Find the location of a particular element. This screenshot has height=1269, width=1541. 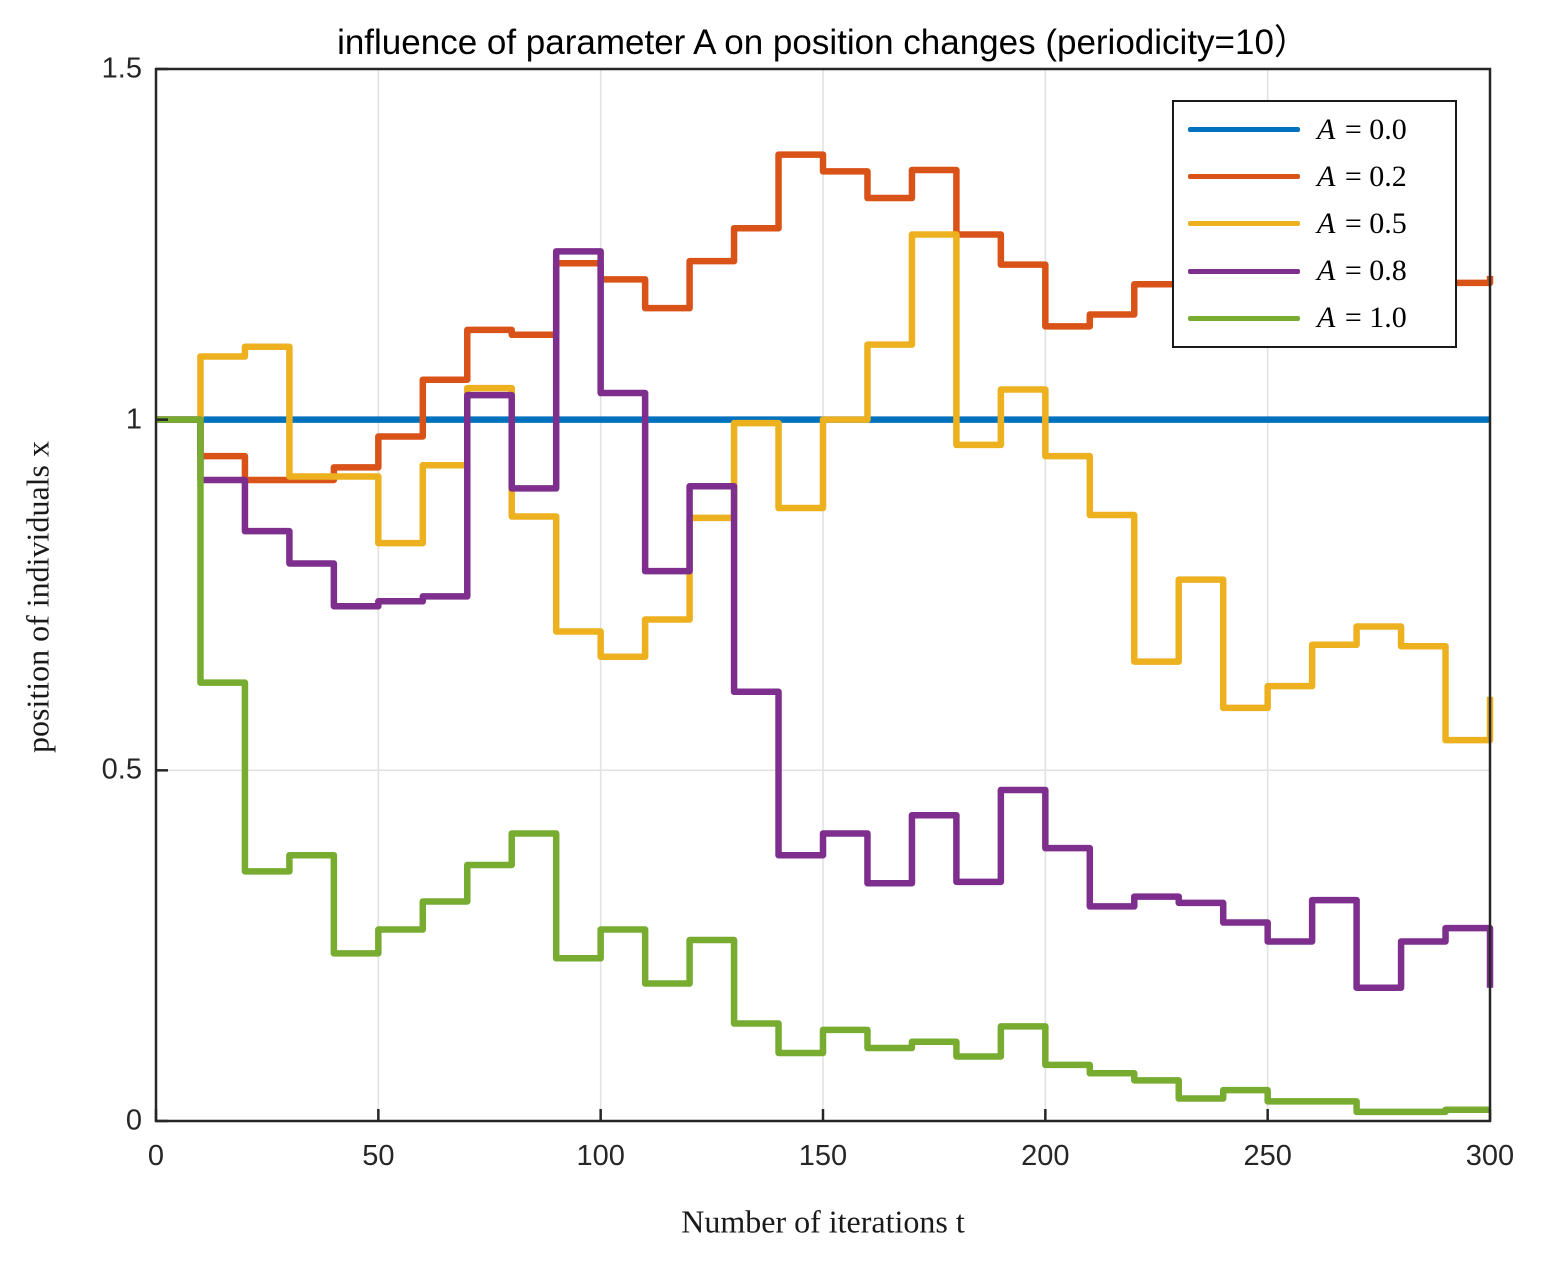

legend-item: A = 0.8 is located at coordinates (1314, 271).